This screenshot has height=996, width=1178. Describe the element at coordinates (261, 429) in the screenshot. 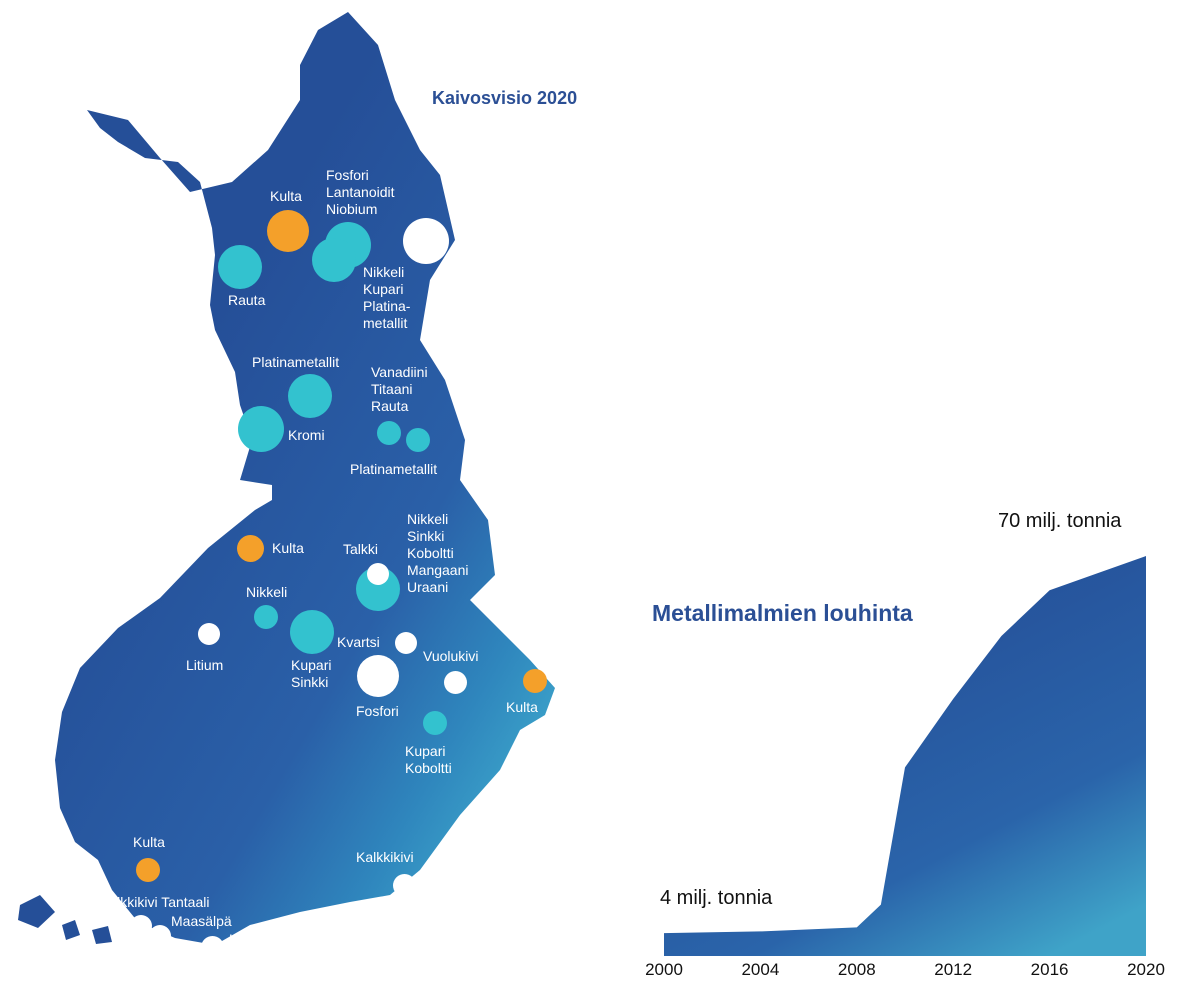

I see `deposit-dot-kromi` at that location.